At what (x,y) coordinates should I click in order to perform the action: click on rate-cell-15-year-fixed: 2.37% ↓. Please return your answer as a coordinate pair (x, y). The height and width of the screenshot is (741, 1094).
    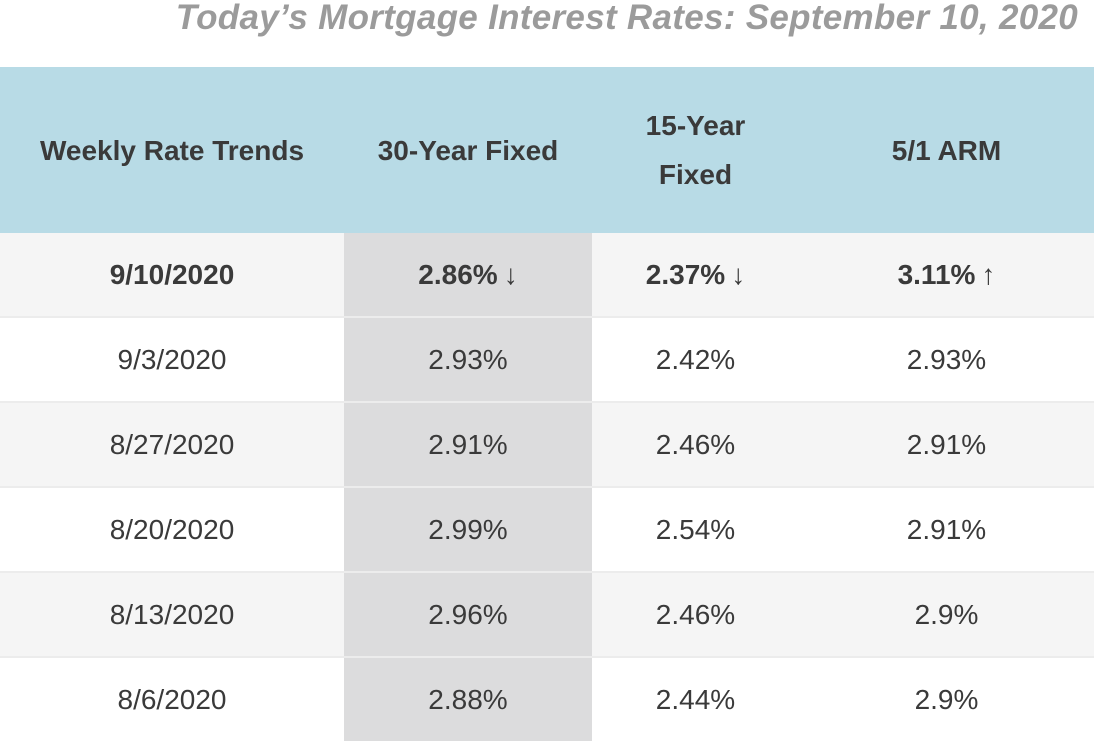
    Looking at the image, I should click on (695, 275).